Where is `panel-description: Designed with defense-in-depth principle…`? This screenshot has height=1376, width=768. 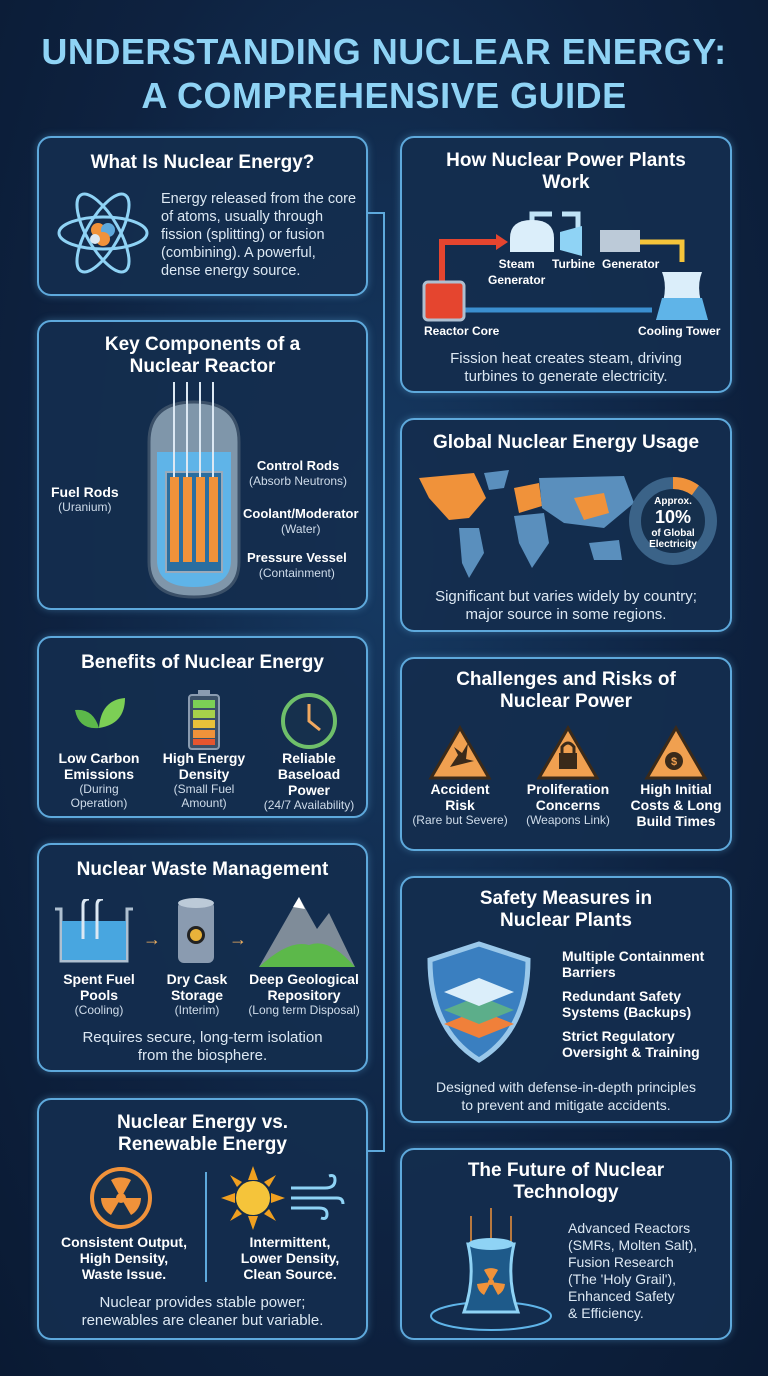 panel-description: Designed with defense-in-depth principle… is located at coordinates (566, 1096).